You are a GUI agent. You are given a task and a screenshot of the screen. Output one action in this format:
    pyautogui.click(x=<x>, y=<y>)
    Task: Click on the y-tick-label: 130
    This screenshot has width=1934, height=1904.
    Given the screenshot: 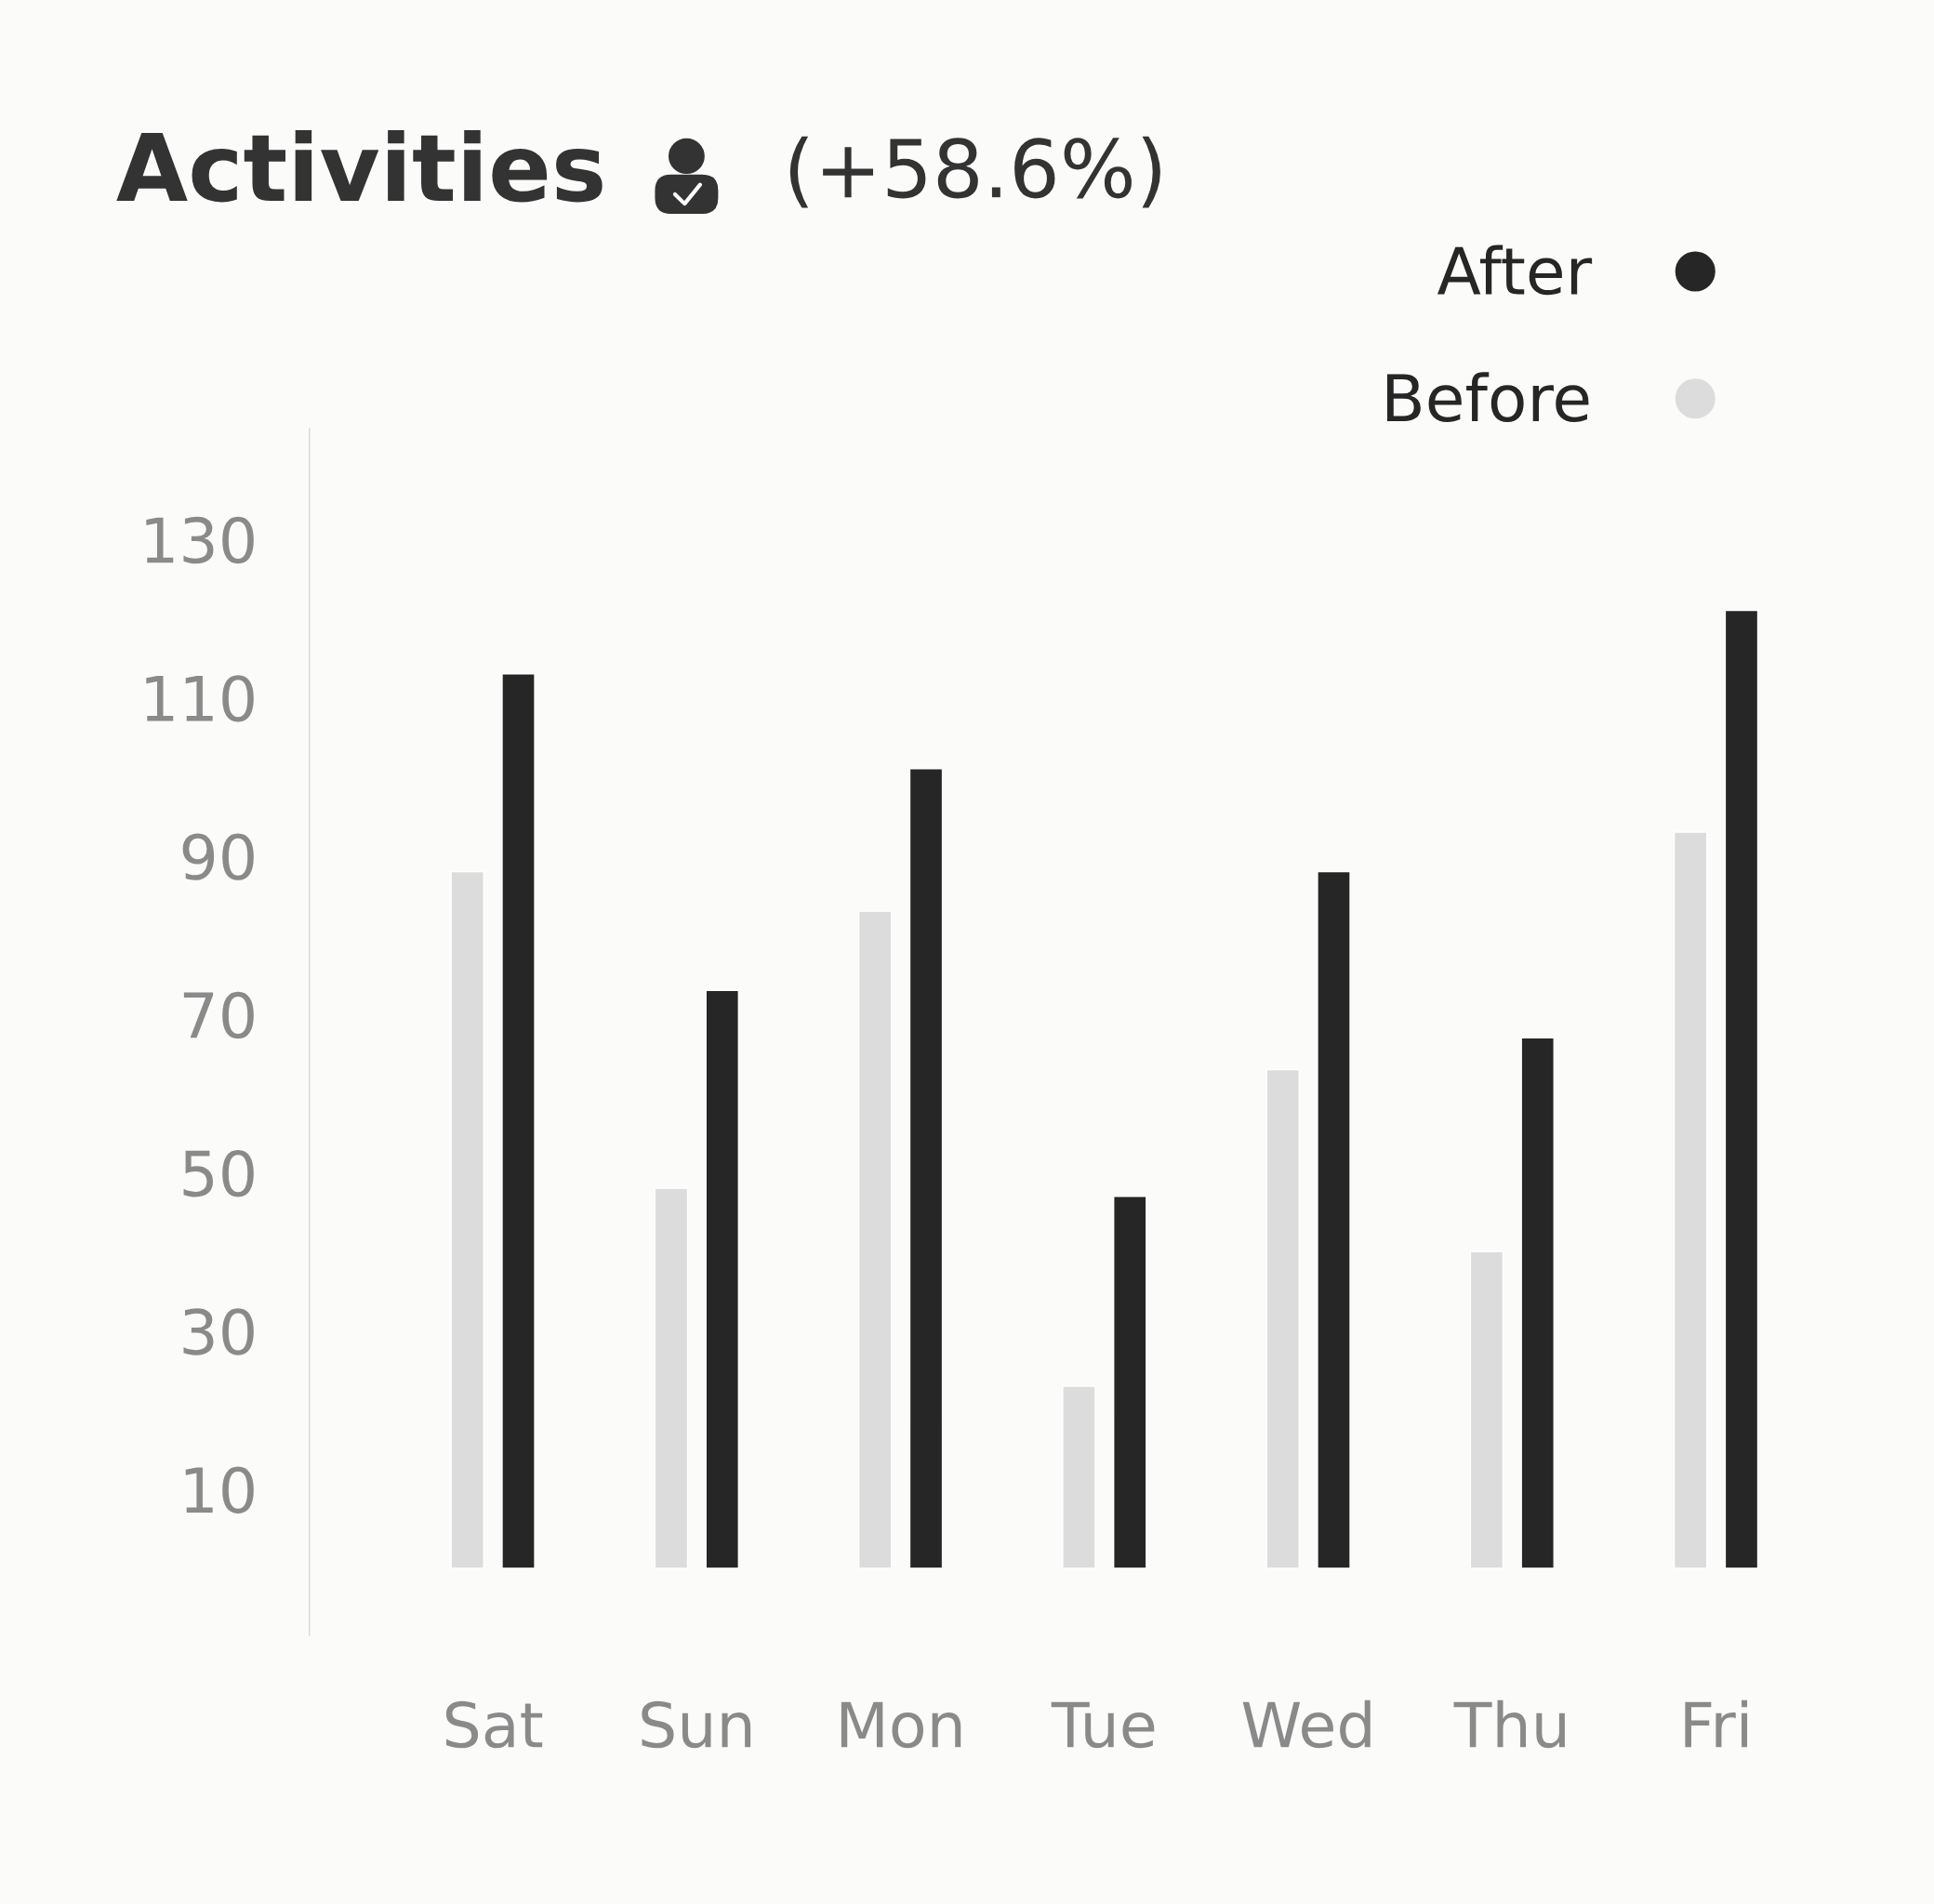 What is the action you would take?
    pyautogui.click(x=200, y=540)
    